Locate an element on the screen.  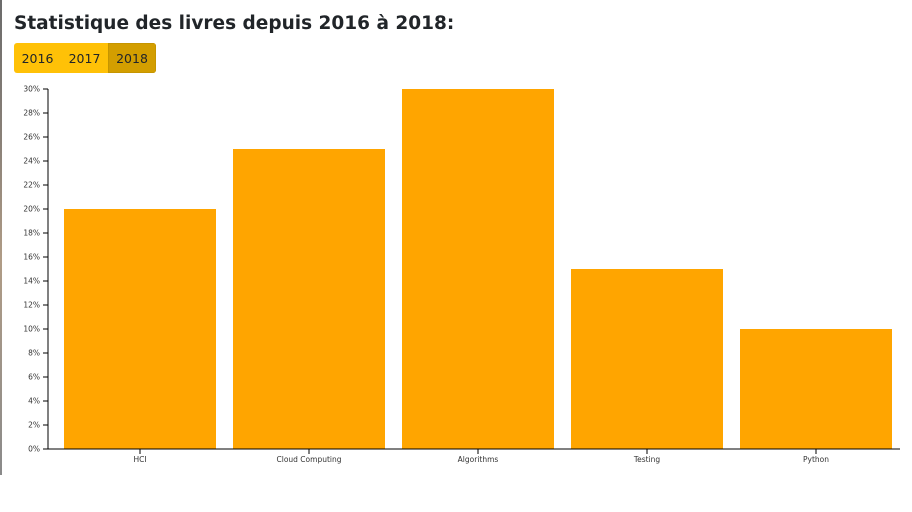
bar-algorithms is located at coordinates (478, 269).